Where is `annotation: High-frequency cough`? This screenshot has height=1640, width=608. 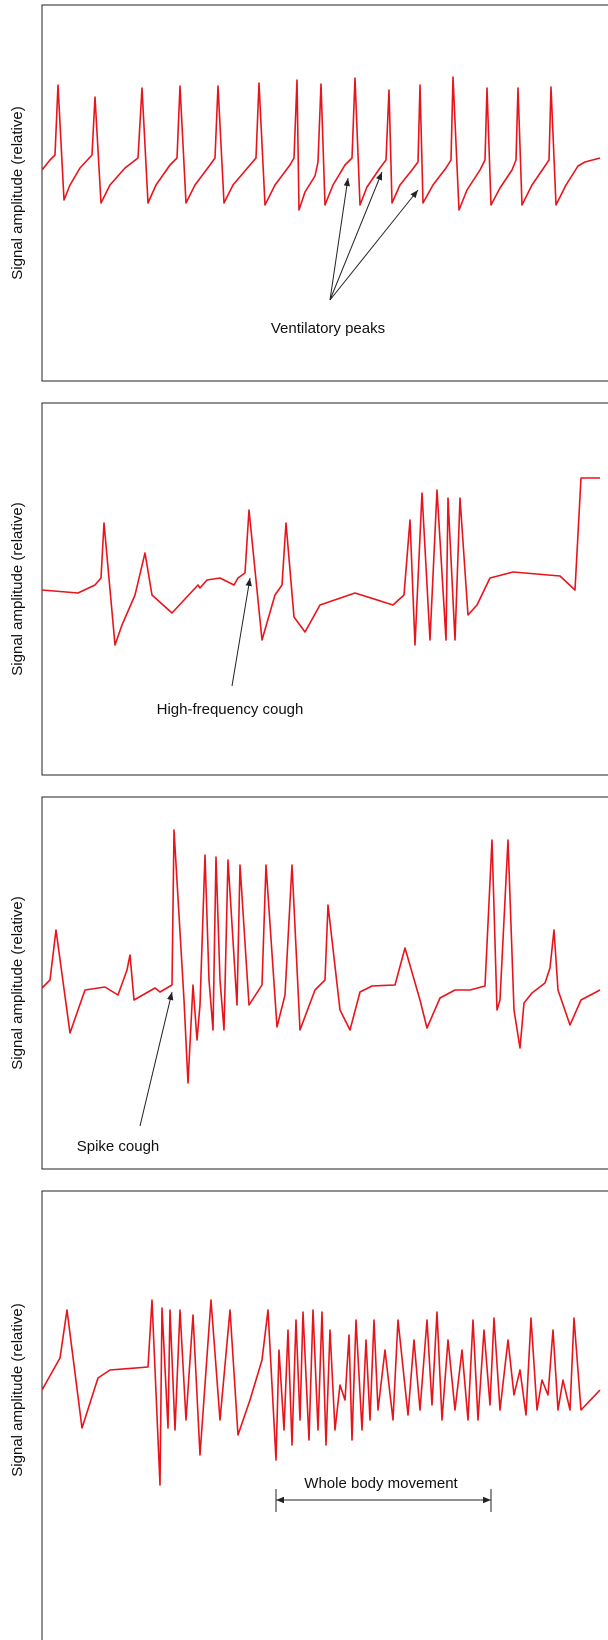 annotation: High-frequency cough is located at coordinates (230, 709).